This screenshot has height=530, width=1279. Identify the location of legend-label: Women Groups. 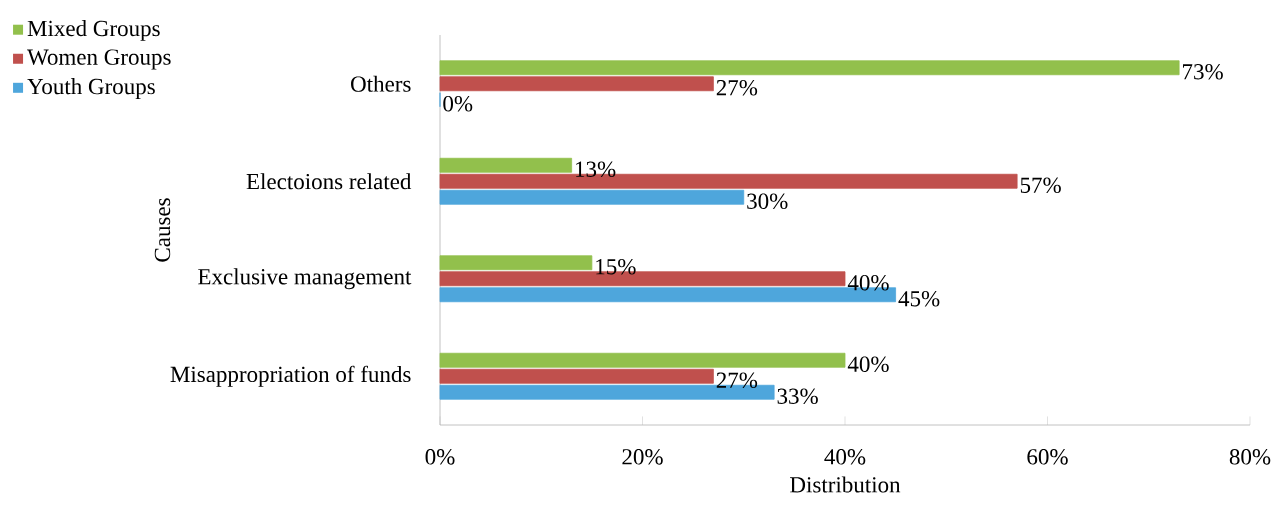
(99, 59).